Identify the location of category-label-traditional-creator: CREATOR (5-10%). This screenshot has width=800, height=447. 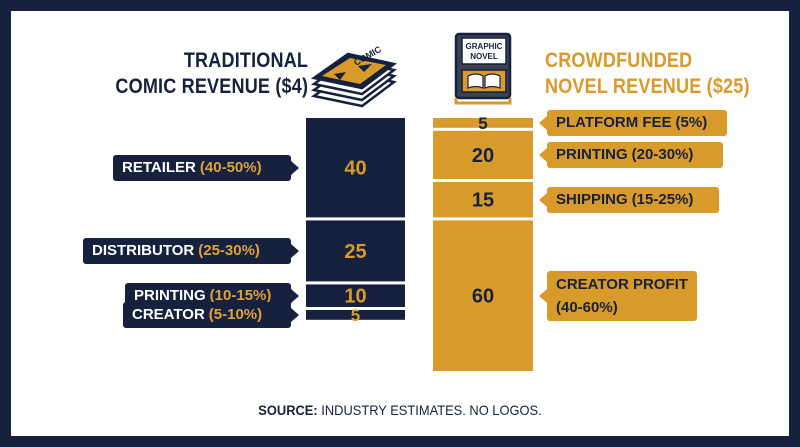
(211, 314).